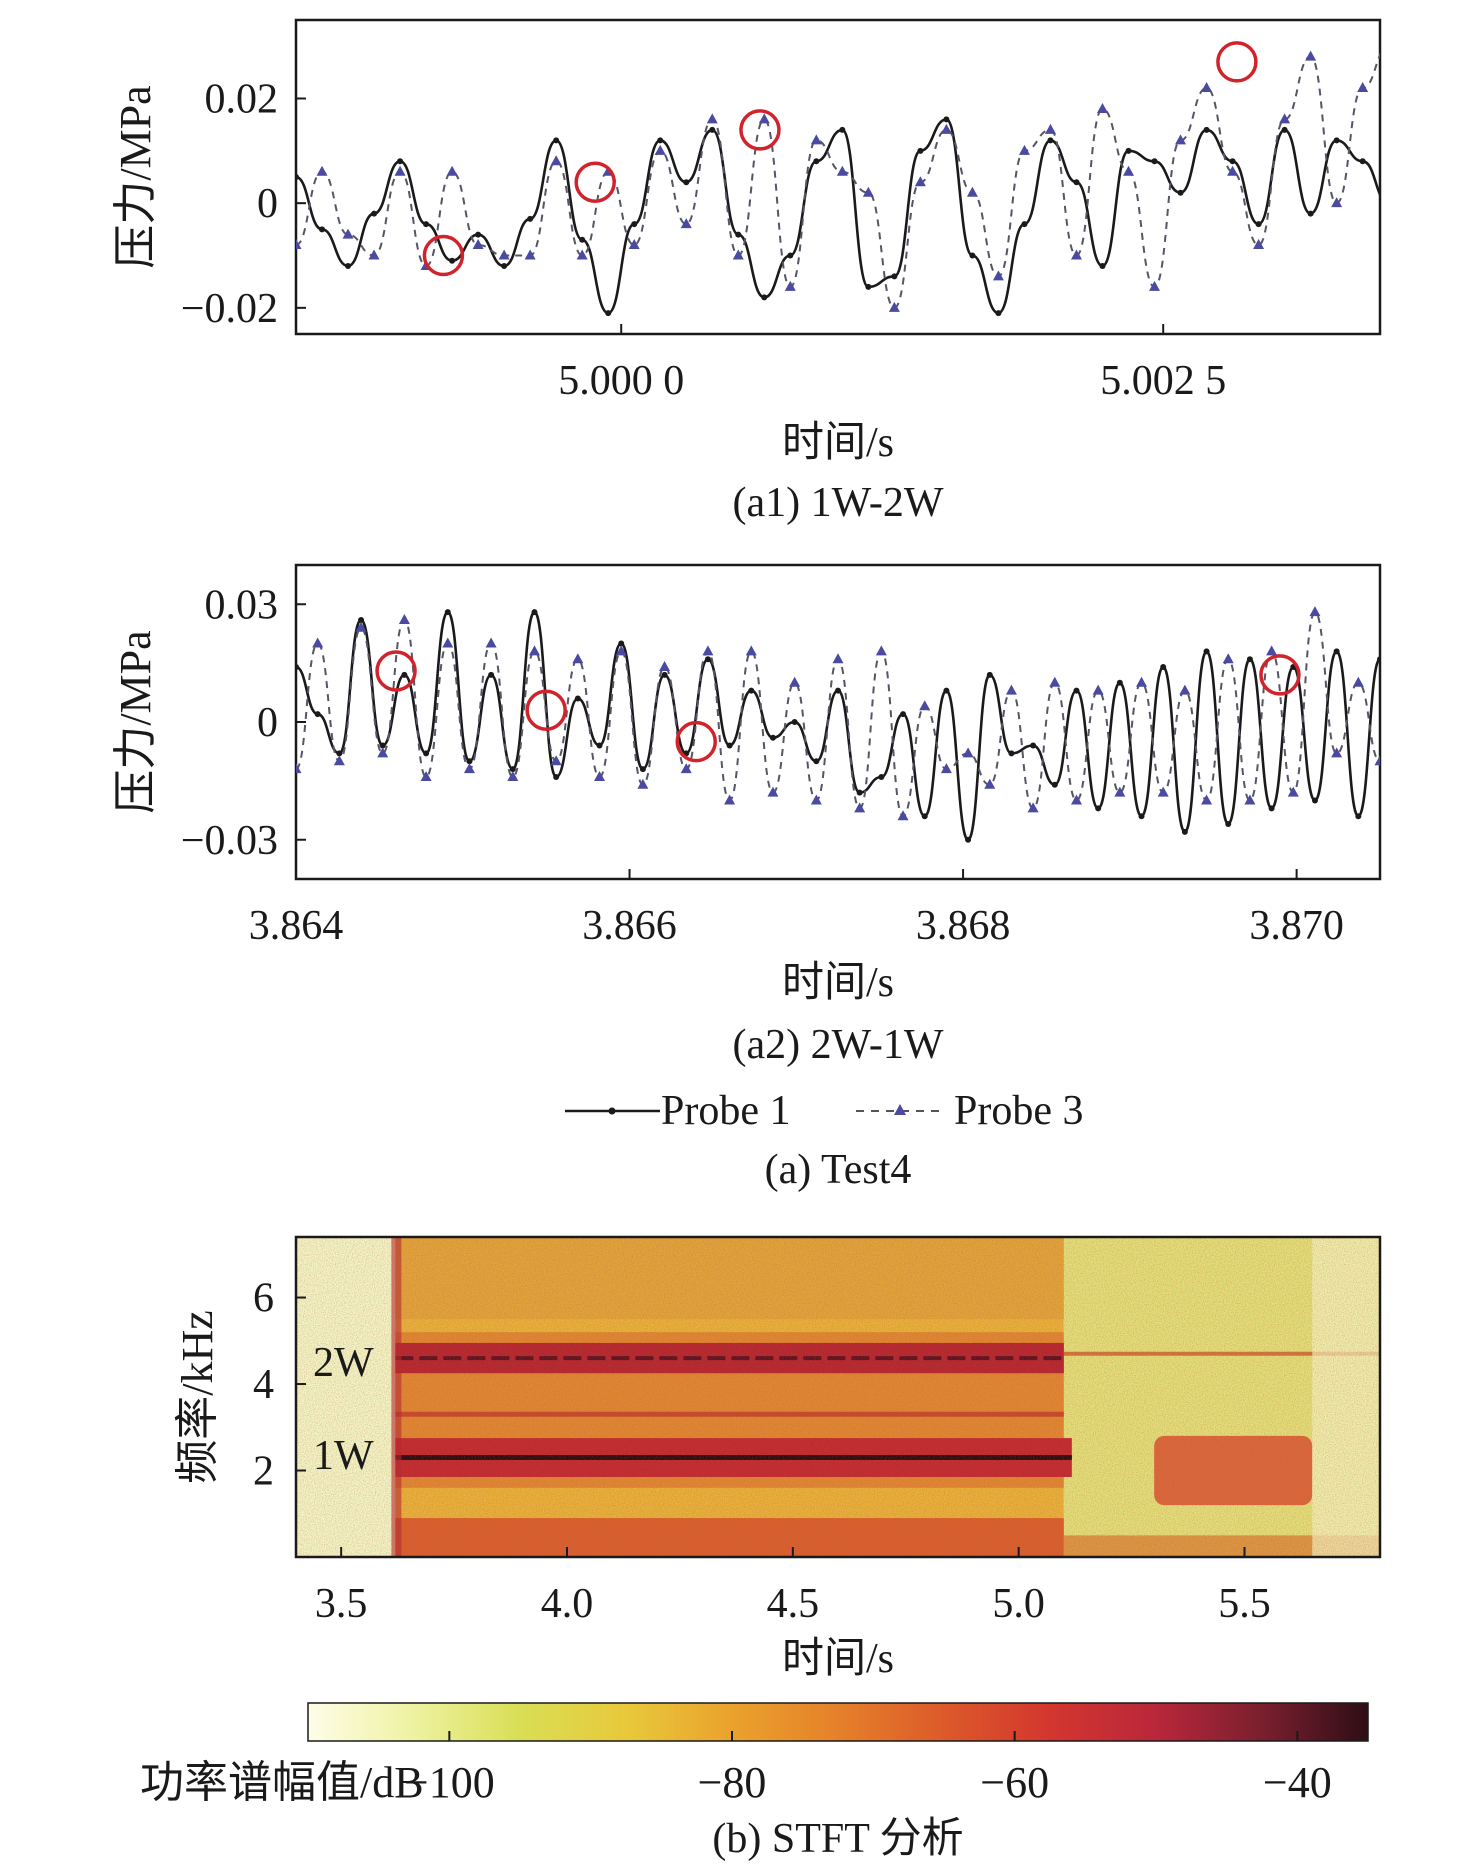 The image size is (1476, 1873). I want to click on x-tick-label-a2: 3.864, so click(296, 926).